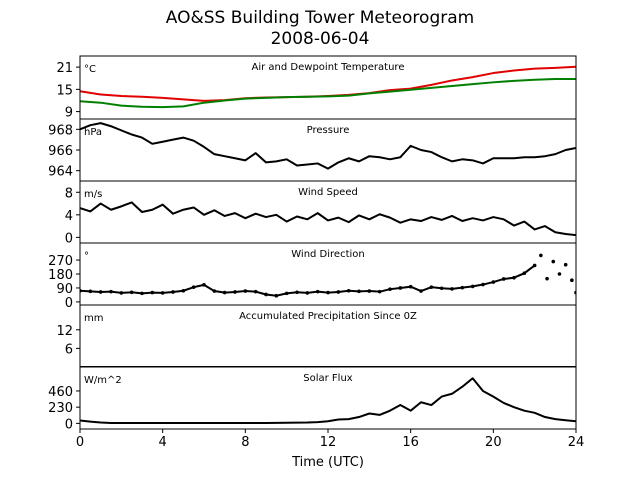  I want to click on y-tick-label: 9, so click(69, 113).